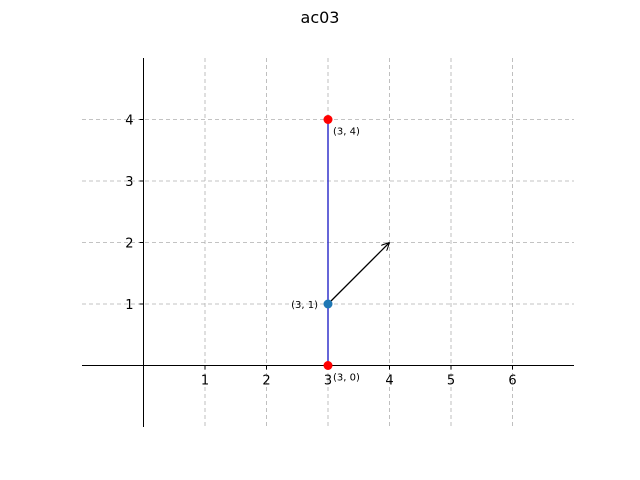 This screenshot has width=640, height=480. I want to click on y-tick-label: 3, so click(129, 182).